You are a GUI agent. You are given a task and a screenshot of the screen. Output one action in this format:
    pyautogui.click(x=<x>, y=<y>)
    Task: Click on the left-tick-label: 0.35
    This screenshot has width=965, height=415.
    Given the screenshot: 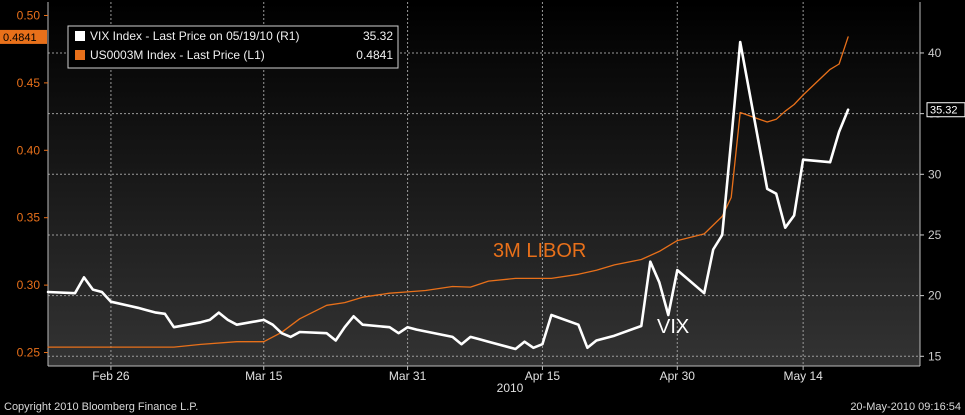 What is the action you would take?
    pyautogui.click(x=29, y=218)
    